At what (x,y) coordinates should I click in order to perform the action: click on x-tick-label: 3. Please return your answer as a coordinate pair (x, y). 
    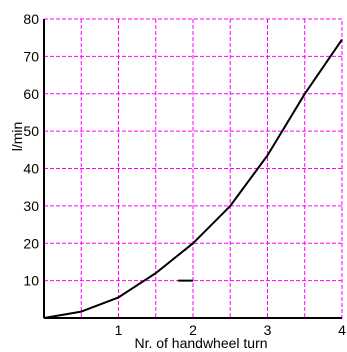
    Looking at the image, I should click on (268, 330).